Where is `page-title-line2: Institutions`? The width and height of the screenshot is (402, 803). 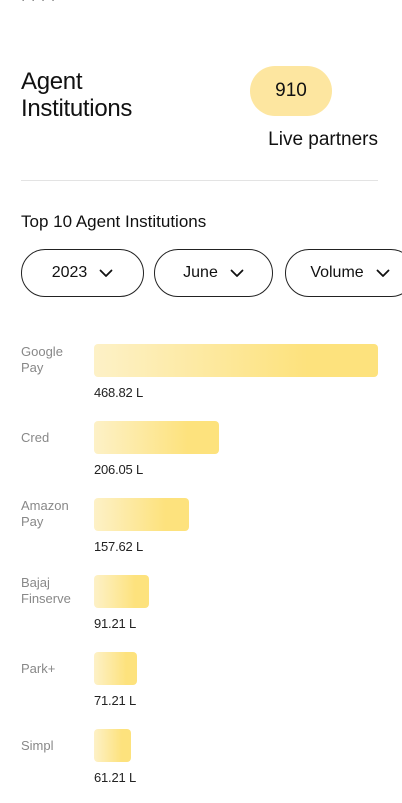
page-title-line2: Institutions is located at coordinates (77, 108).